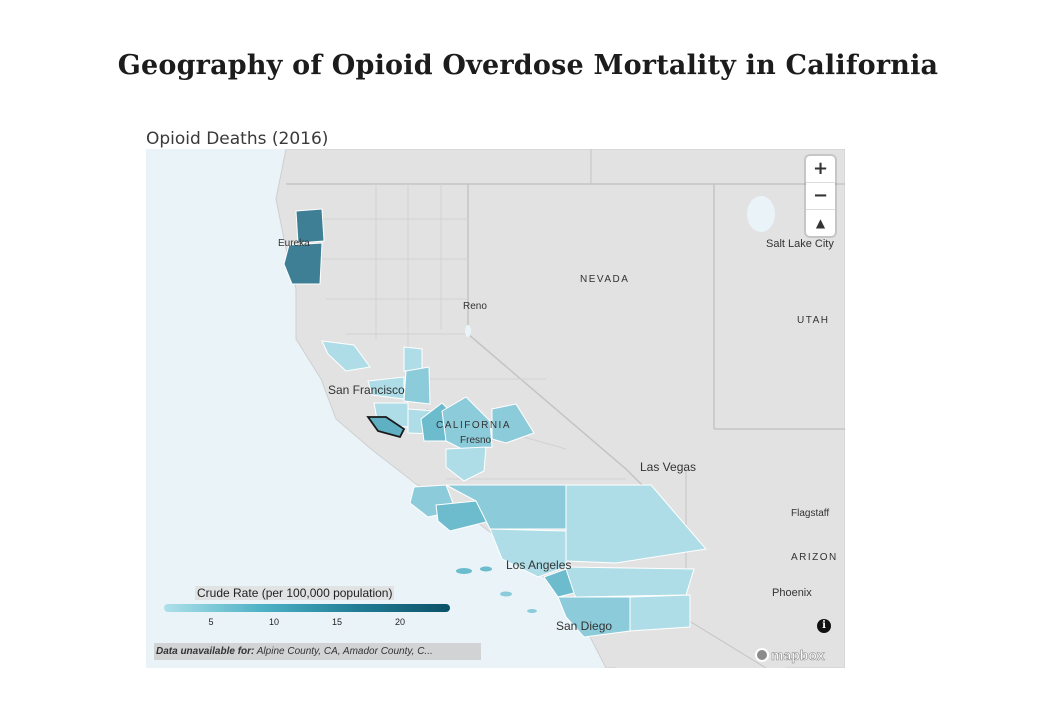  What do you see at coordinates (559, 583) in the screenshot?
I see `county-orange` at bounding box center [559, 583].